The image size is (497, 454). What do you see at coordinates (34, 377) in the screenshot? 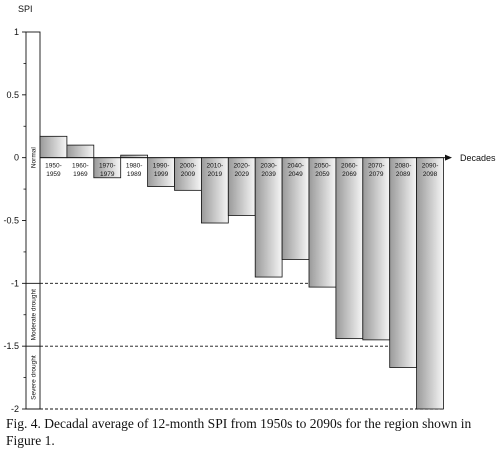
I see `zone-label: Severe drought` at bounding box center [34, 377].